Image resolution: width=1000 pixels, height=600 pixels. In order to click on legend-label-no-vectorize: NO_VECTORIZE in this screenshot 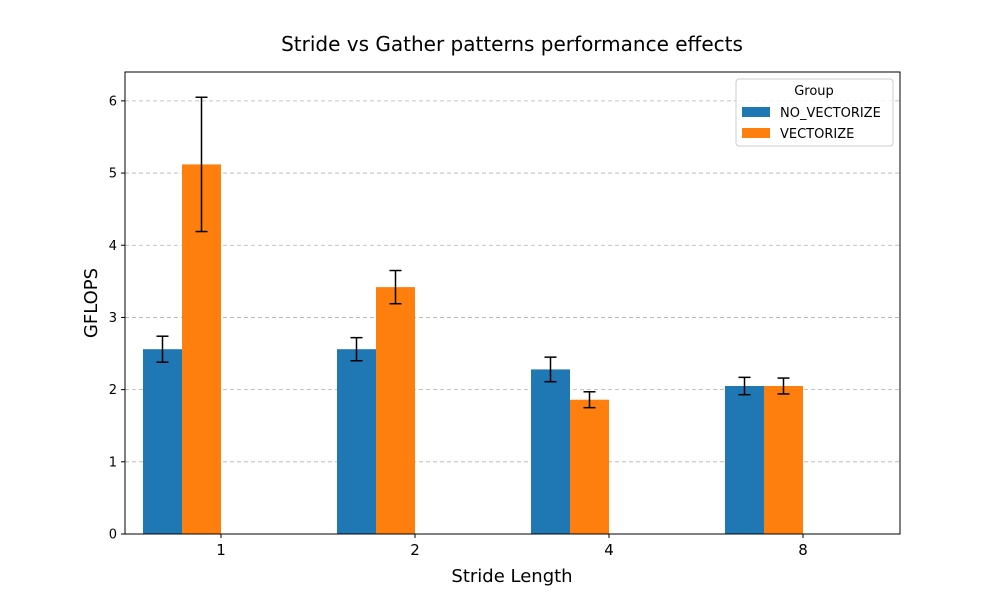, I will do `click(830, 113)`.